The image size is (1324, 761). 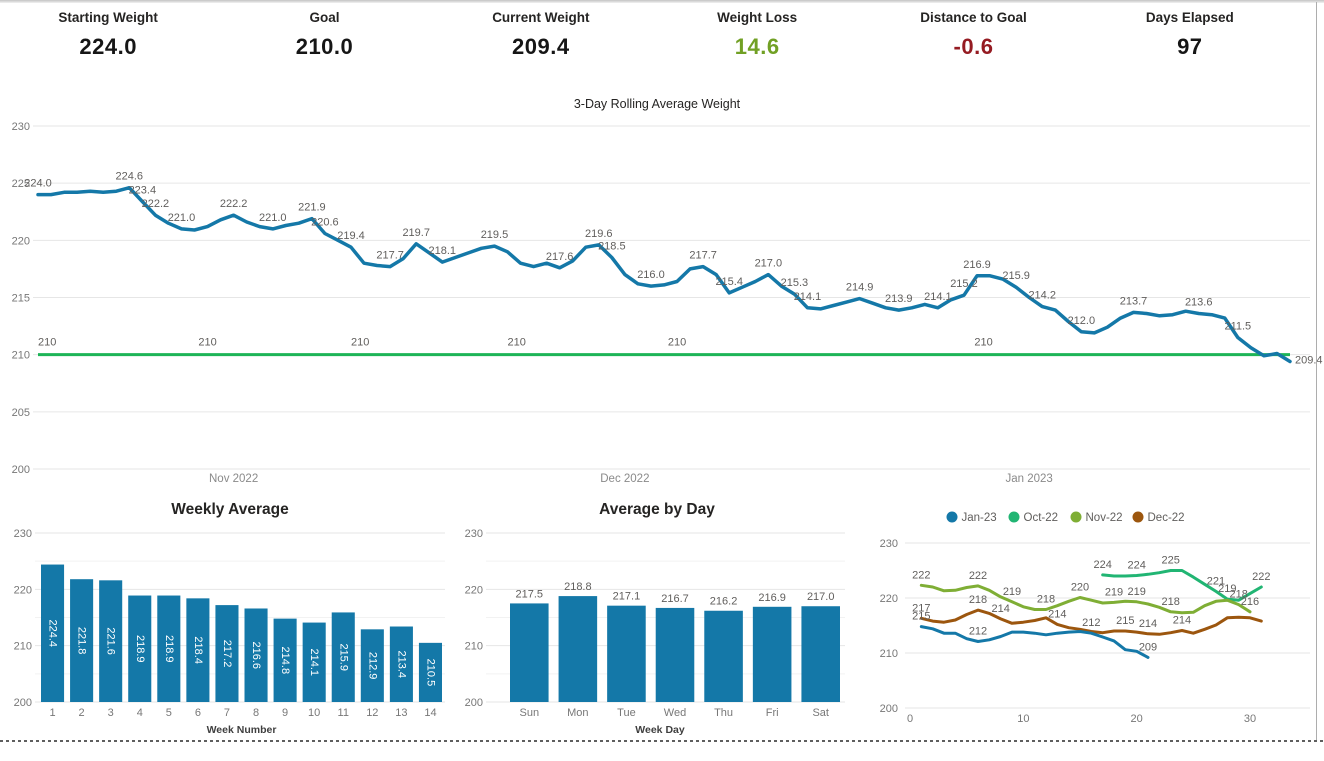 What do you see at coordinates (772, 654) in the screenshot?
I see `bar-Fri` at bounding box center [772, 654].